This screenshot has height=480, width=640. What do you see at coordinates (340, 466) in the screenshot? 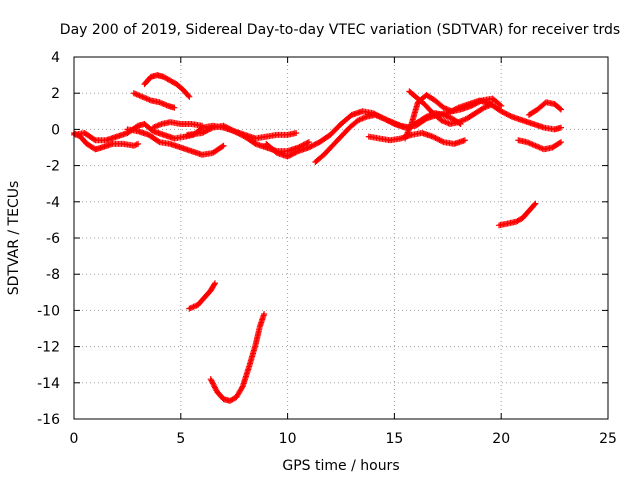
I see `x-axis-label: GPS time / hours` at bounding box center [340, 466].